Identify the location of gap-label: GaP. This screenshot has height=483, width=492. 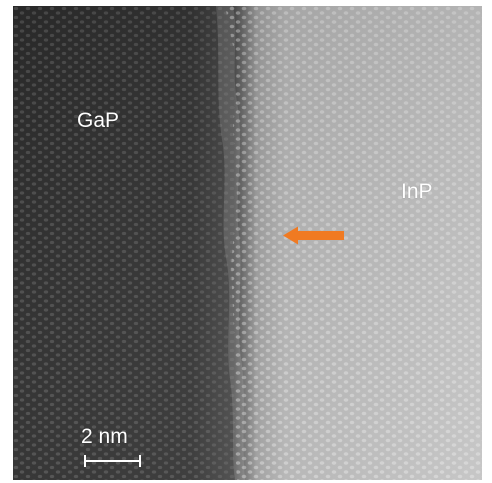
(98, 120).